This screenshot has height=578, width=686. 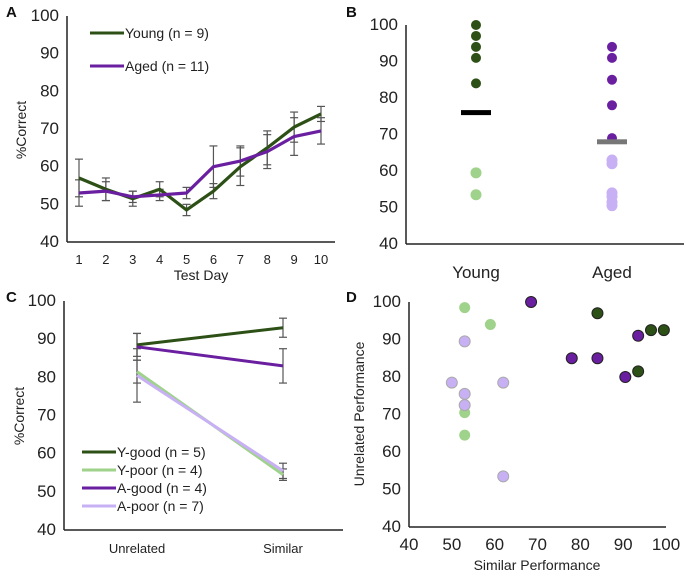 I want to click on panel-a-ytick-label: 50, so click(x=49, y=203).